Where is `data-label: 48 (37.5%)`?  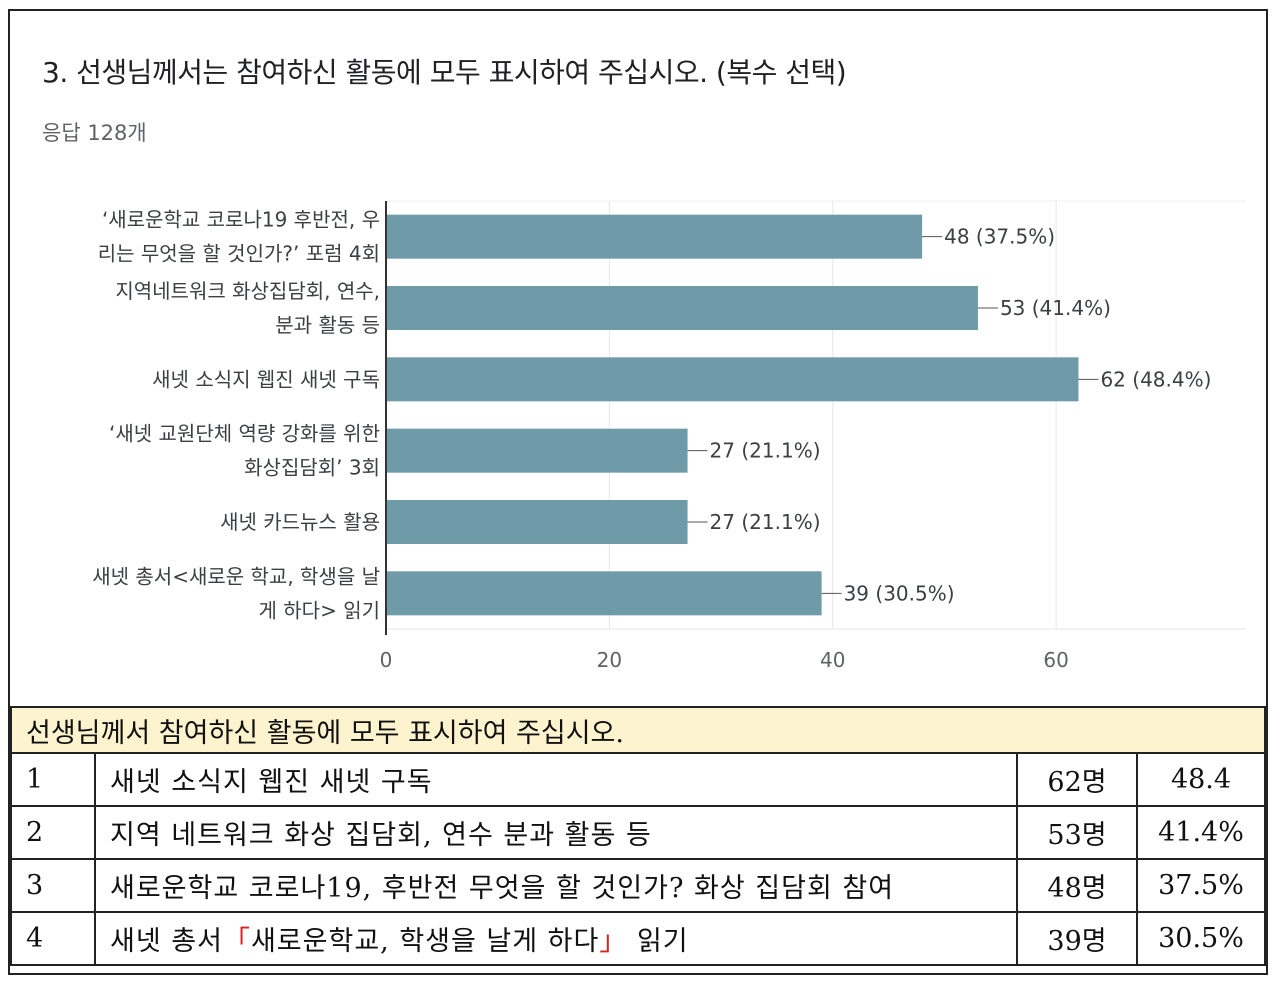
data-label: 48 (37.5%) is located at coordinates (999, 237).